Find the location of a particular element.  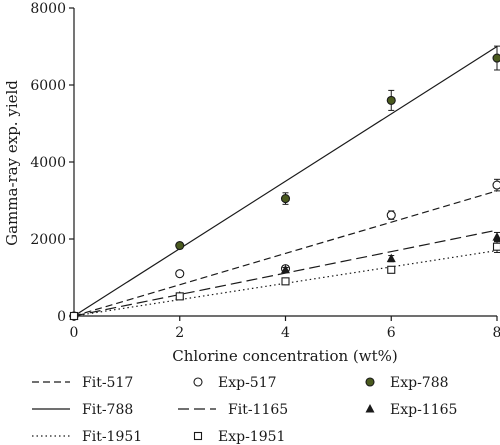

legend-label: Fit-1165 is located at coordinates (258, 410).